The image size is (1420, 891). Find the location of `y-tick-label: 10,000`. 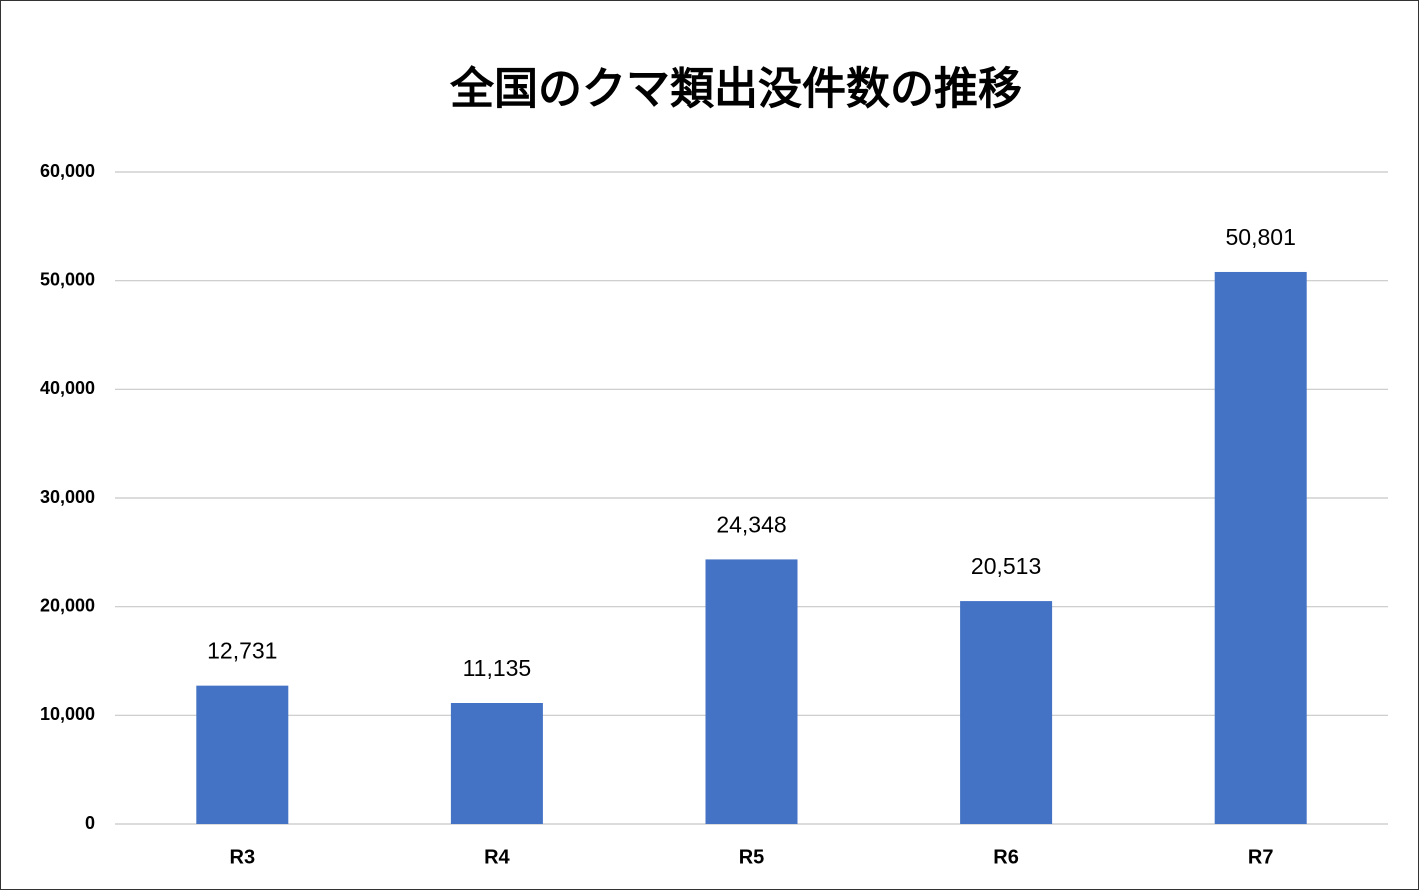

y-tick-label: 10,000 is located at coordinates (67, 714).